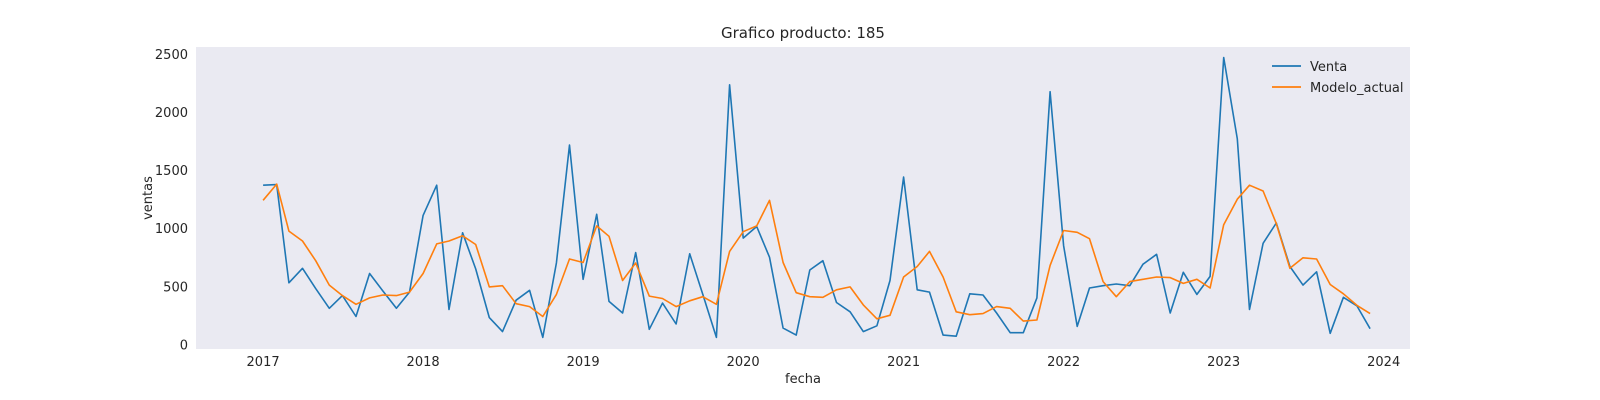  What do you see at coordinates (171, 229) in the screenshot?
I see `y-tick-label: 1000` at bounding box center [171, 229].